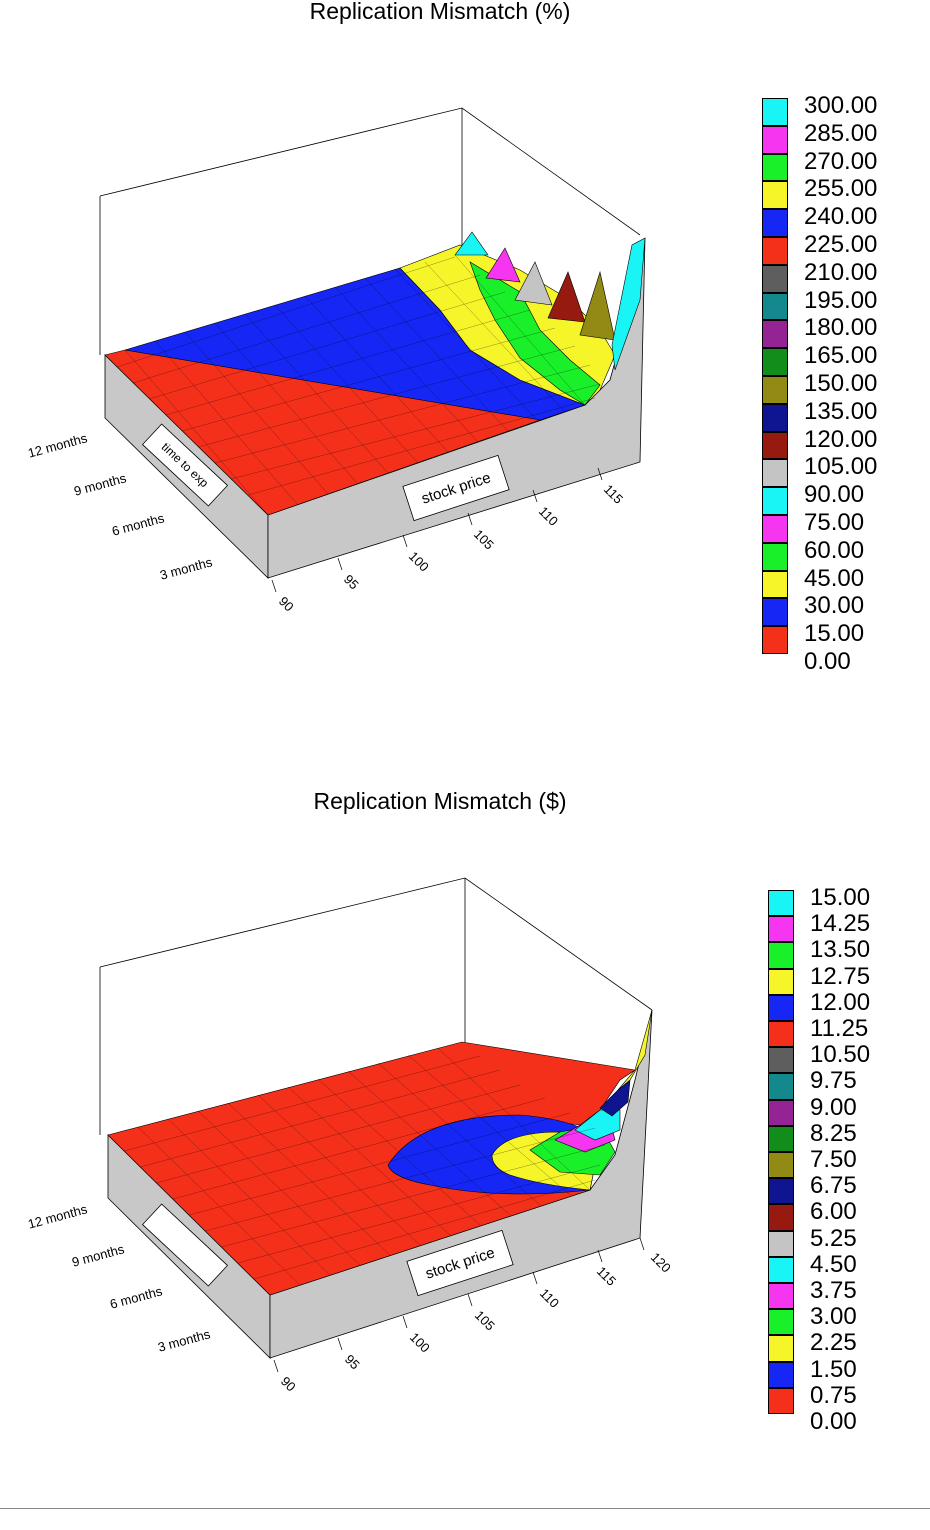 This screenshot has width=930, height=1530. I want to click on legend-level-label: 225.00, so click(841, 244).